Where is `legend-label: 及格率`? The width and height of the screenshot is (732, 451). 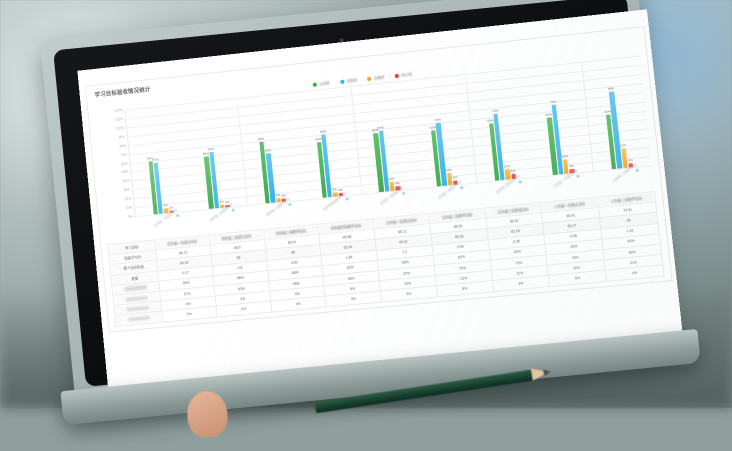 legend-label: 及格率 is located at coordinates (379, 78).